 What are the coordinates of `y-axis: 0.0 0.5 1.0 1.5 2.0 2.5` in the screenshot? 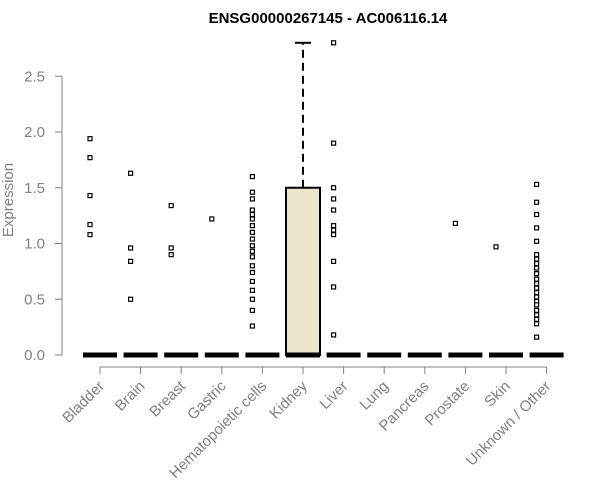 It's located at (43, 216).